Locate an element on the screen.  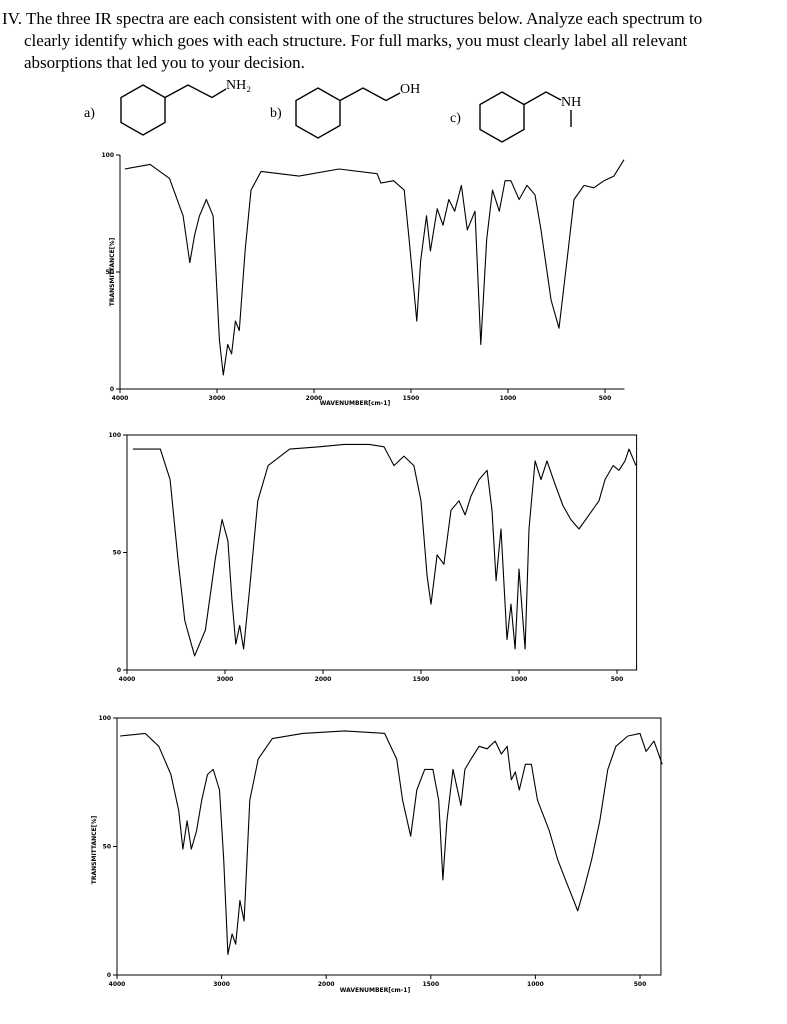
functional-group: NH₂ is located at coordinates (238, 85).